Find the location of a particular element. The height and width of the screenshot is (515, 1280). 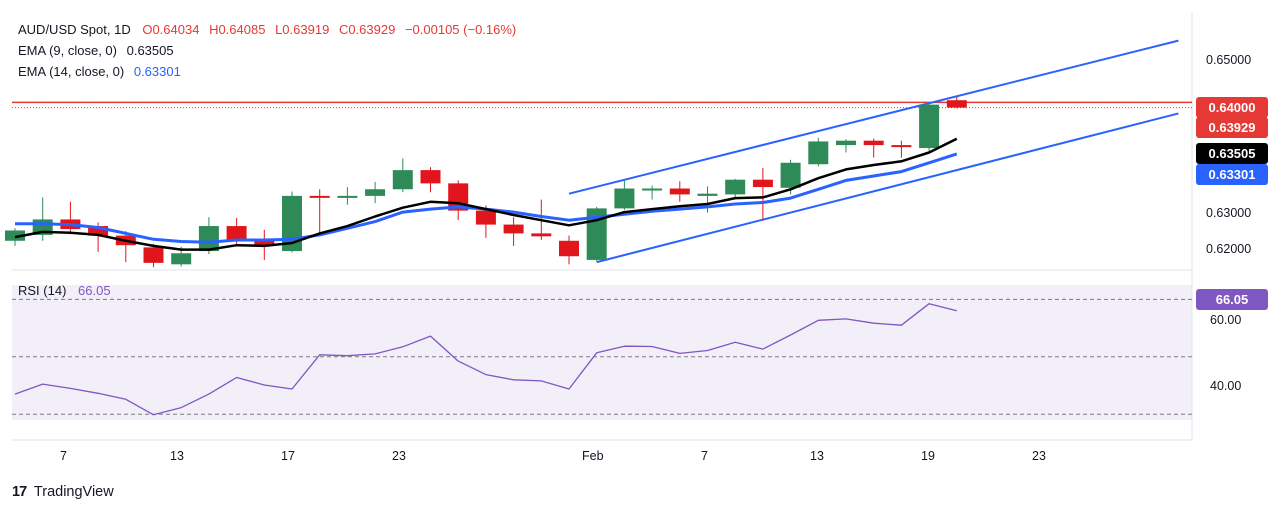

level-price-tag: 0.64000 is located at coordinates (1232, 107).